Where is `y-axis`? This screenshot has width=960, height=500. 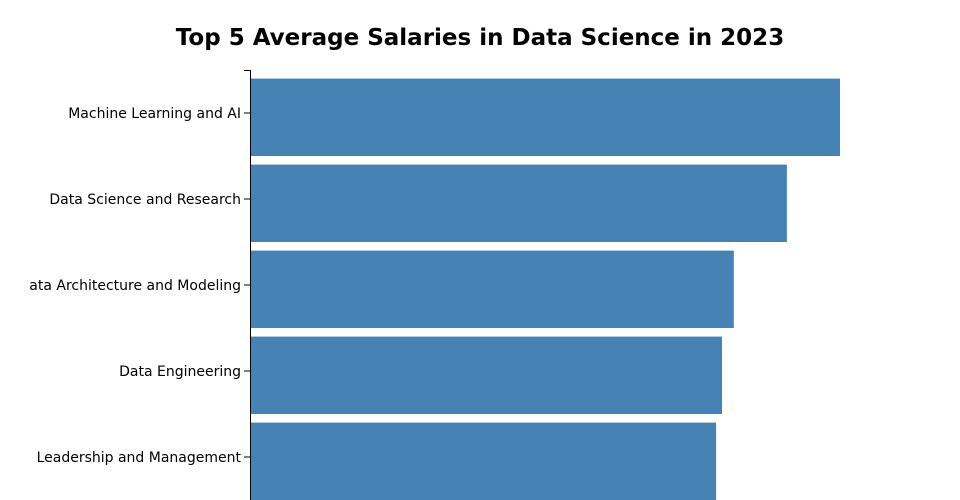 y-axis is located at coordinates (247, 285).